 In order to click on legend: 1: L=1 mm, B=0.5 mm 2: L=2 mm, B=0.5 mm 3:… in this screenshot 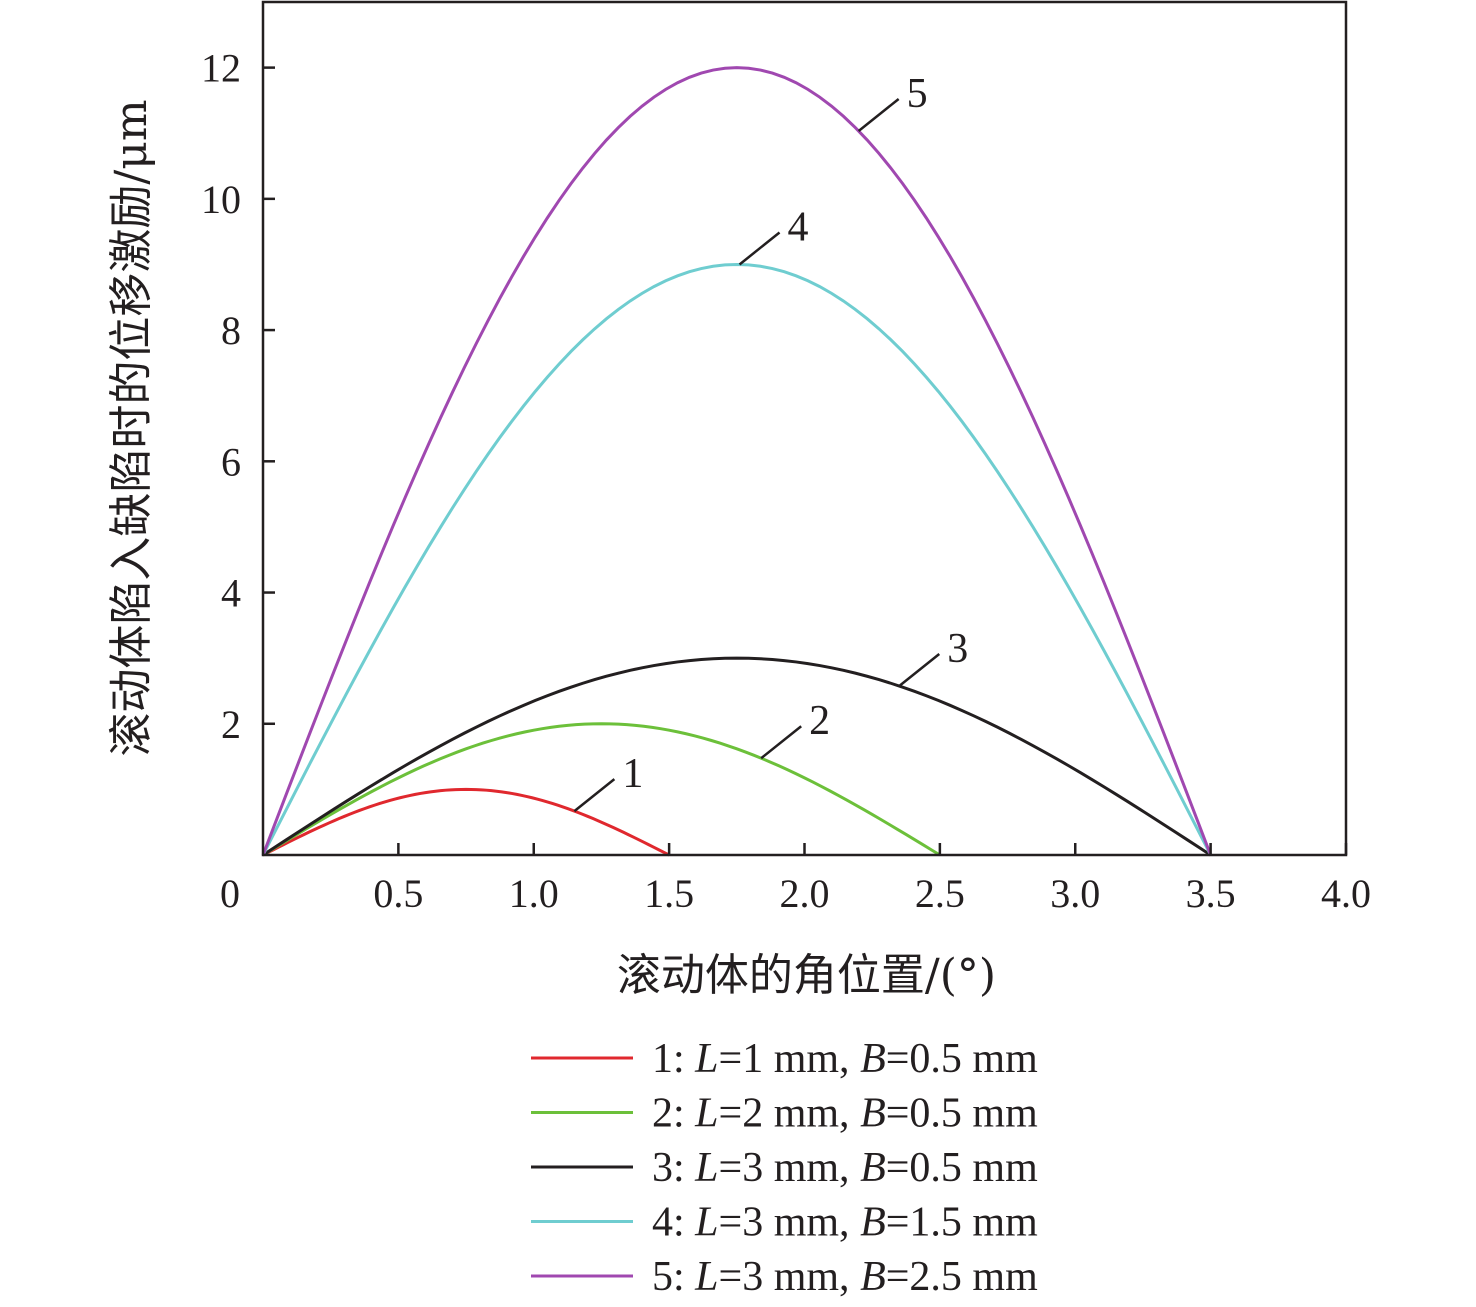, I will do `click(784, 1168)`.